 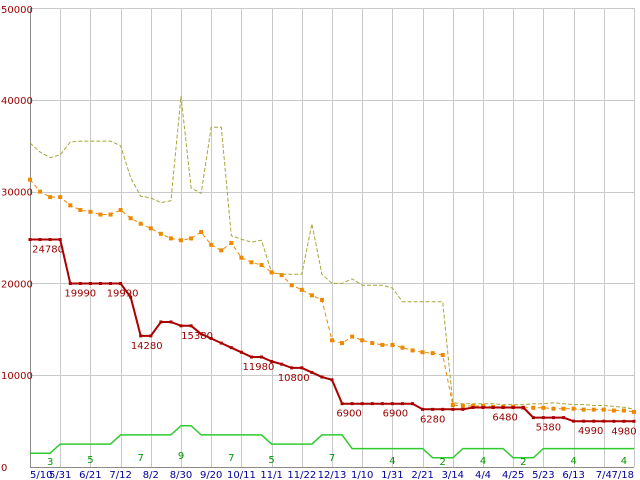 I want to click on y-axis-tick-label: 0, so click(x=4, y=468).